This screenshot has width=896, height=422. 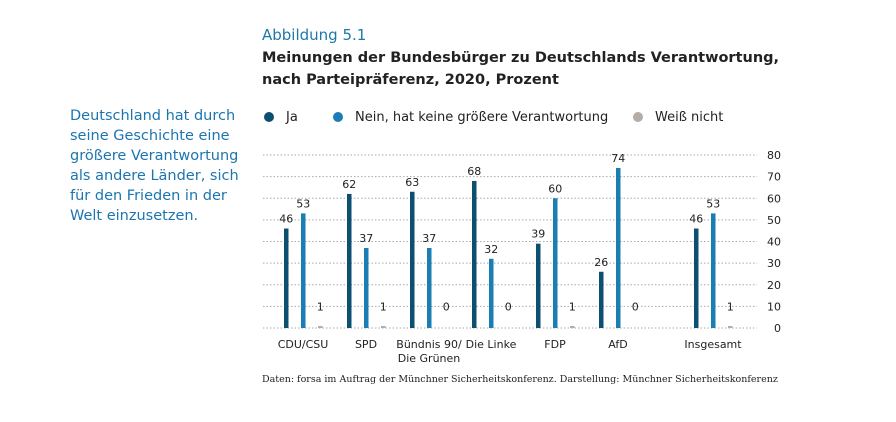 What do you see at coordinates (618, 158) in the screenshot?
I see `data-label-nein: 74` at bounding box center [618, 158].